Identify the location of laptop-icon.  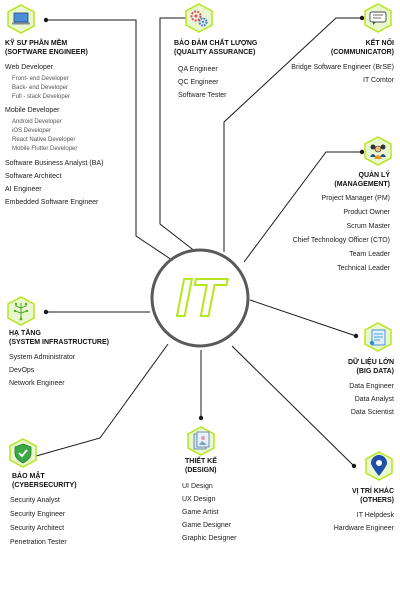
(21, 19).